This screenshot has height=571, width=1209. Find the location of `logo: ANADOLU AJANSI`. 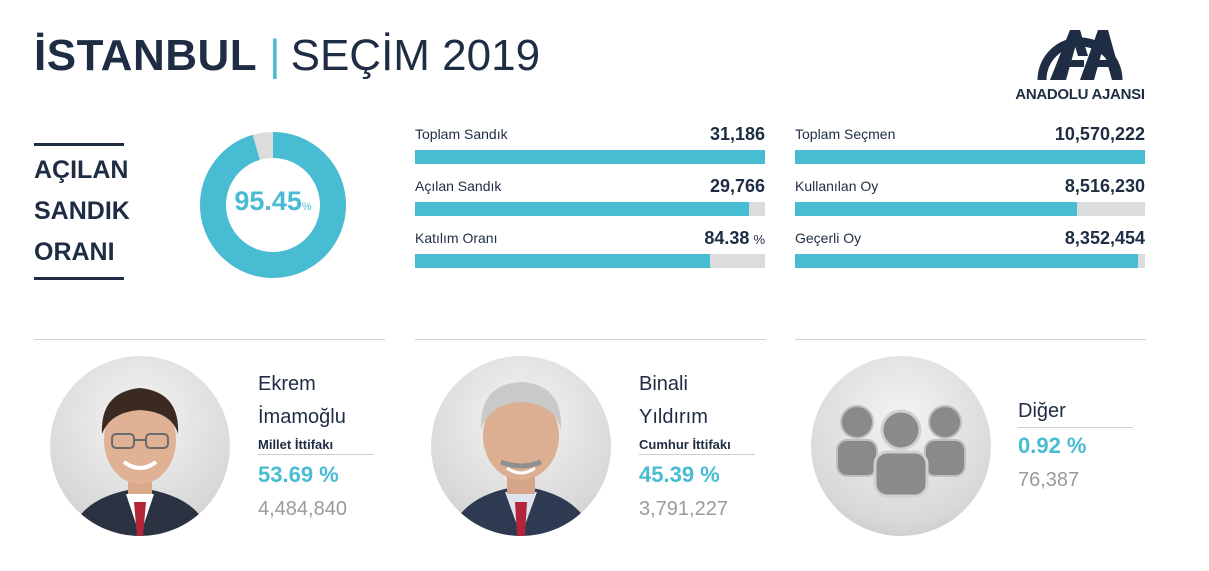

logo: ANADOLU AJANSI is located at coordinates (1080, 60).